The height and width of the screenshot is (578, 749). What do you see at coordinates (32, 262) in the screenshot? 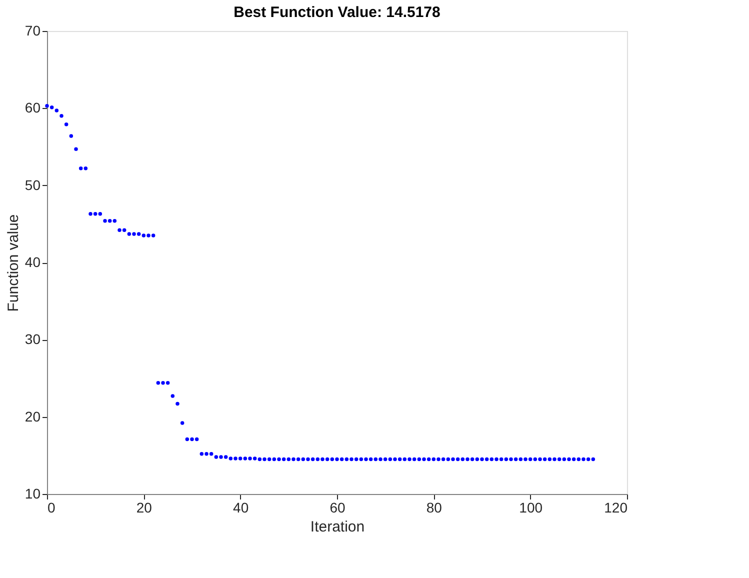
I see `y-tick-label: 40` at bounding box center [32, 262].